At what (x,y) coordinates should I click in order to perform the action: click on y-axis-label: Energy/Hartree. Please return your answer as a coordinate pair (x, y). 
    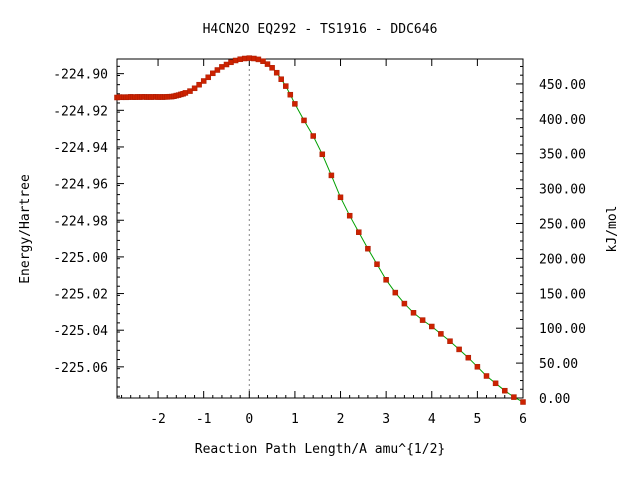
    Looking at the image, I should click on (25, 229).